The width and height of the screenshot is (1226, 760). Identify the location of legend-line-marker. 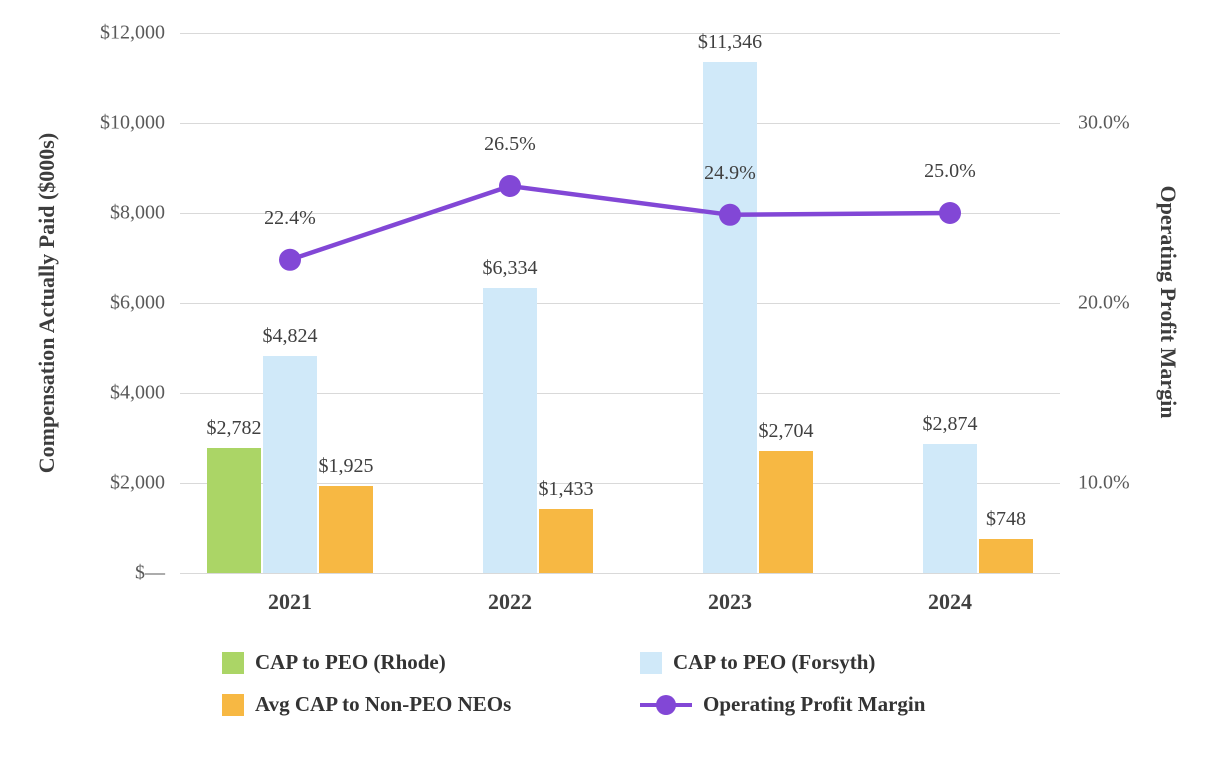
(666, 705).